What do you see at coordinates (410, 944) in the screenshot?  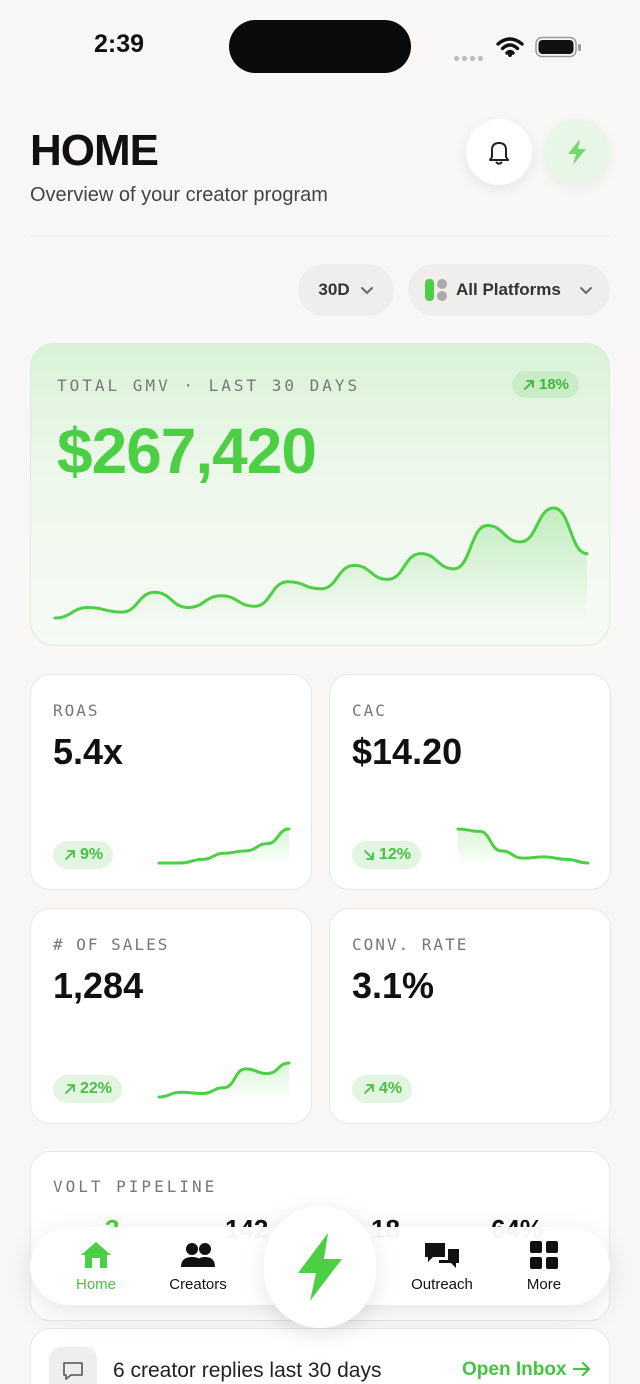 I see `metric-label: CONV. RATE` at bounding box center [410, 944].